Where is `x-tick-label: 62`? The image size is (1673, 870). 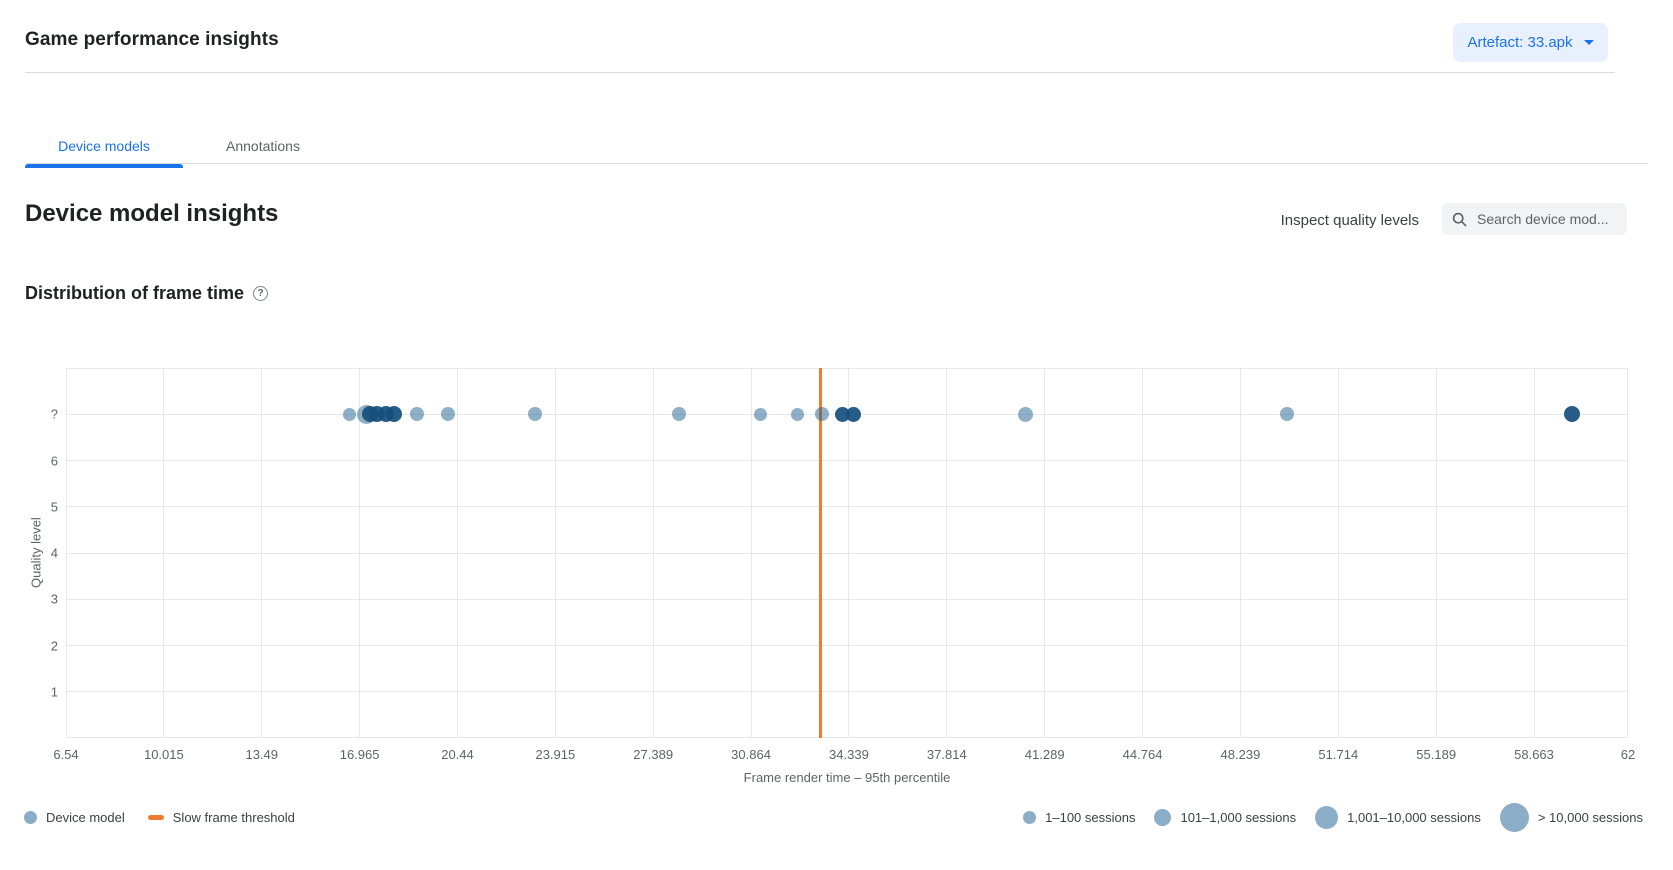
x-tick-label: 62 is located at coordinates (1628, 754).